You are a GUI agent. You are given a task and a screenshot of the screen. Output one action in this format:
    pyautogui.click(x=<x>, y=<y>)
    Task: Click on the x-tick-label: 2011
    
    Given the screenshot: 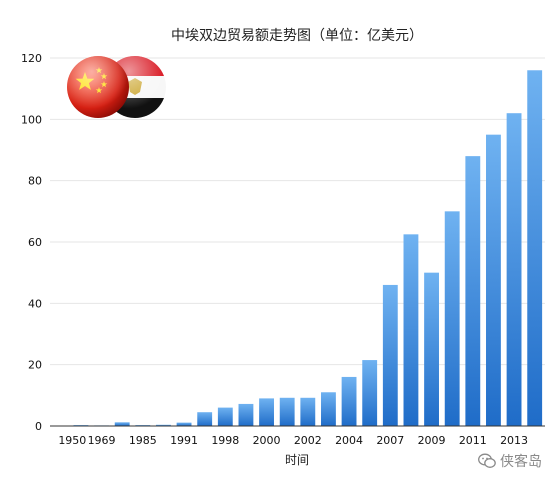 What is the action you would take?
    pyautogui.click(x=473, y=440)
    